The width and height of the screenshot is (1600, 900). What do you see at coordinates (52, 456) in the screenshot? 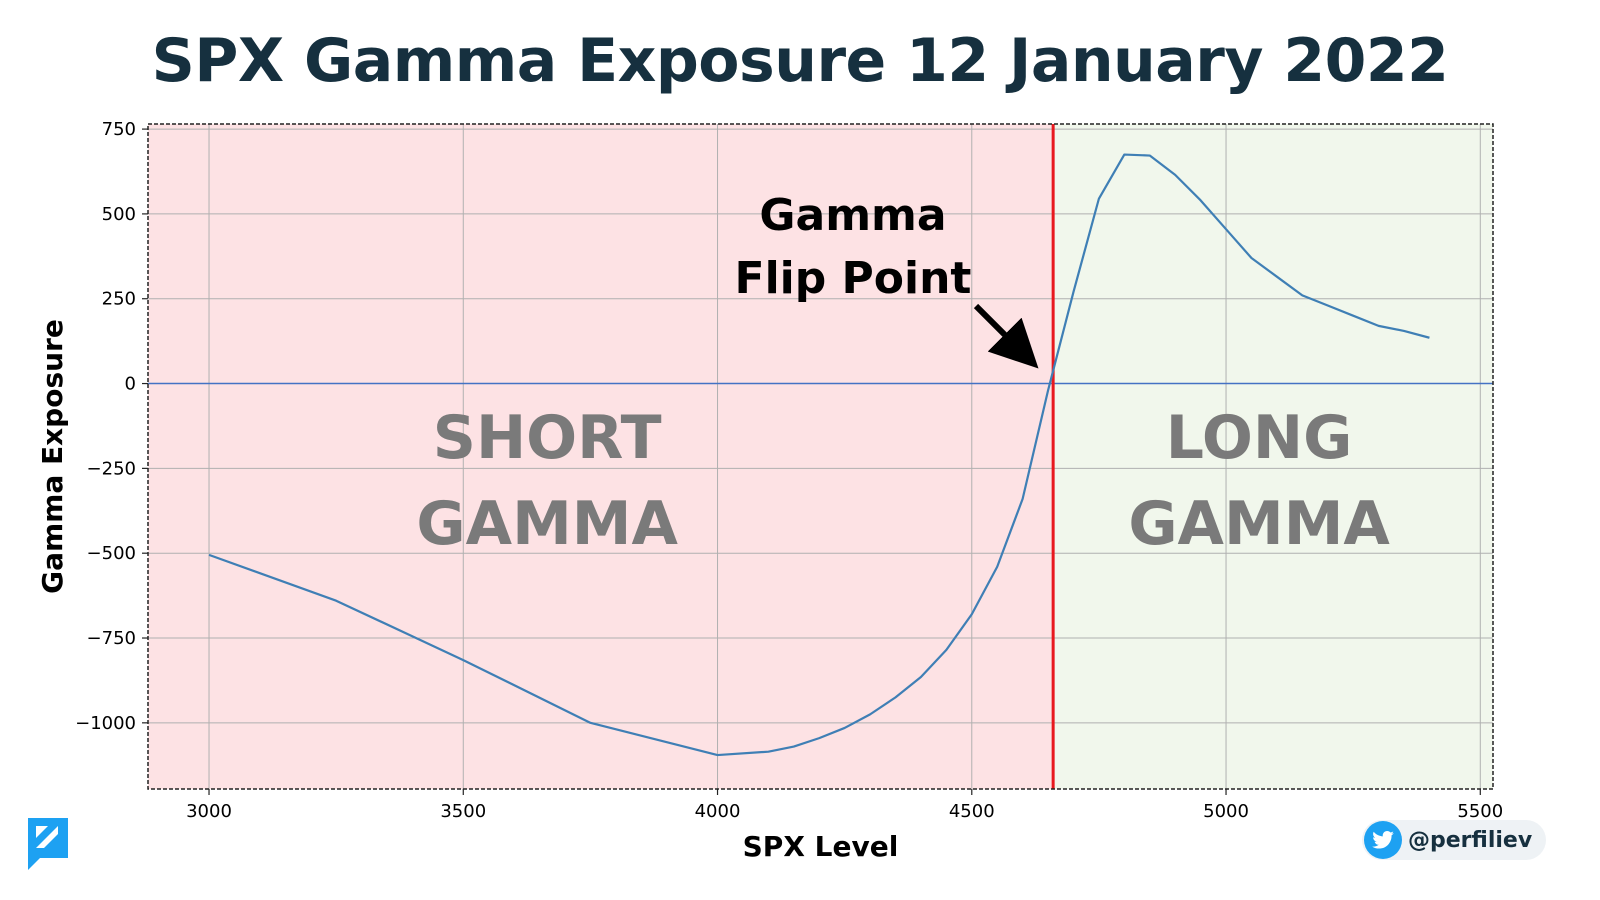
I see `y-axis-label: Gamma Exposure` at bounding box center [52, 456].